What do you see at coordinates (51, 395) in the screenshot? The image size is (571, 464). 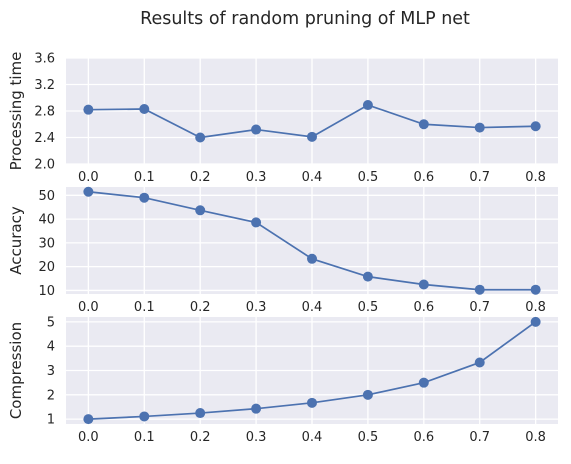 I see `compression-y-tick-label: 2` at bounding box center [51, 395].